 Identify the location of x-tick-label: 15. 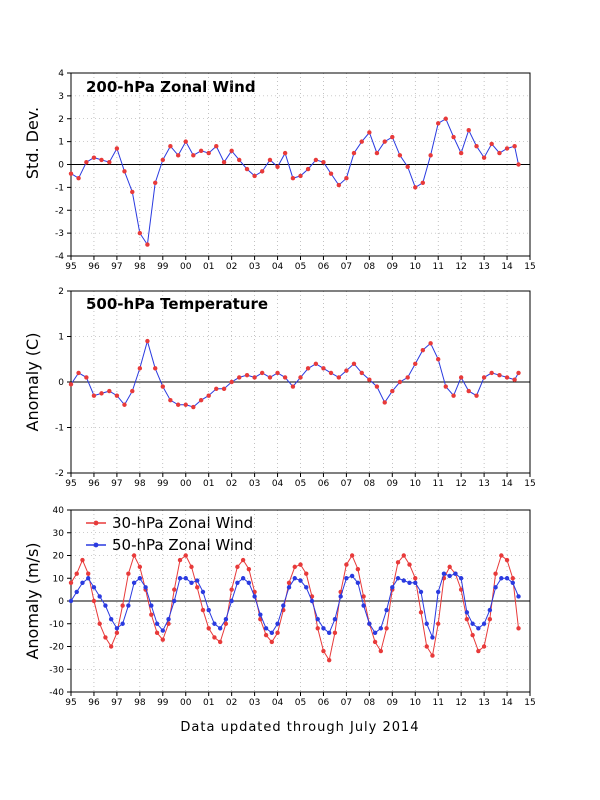
(529, 484).